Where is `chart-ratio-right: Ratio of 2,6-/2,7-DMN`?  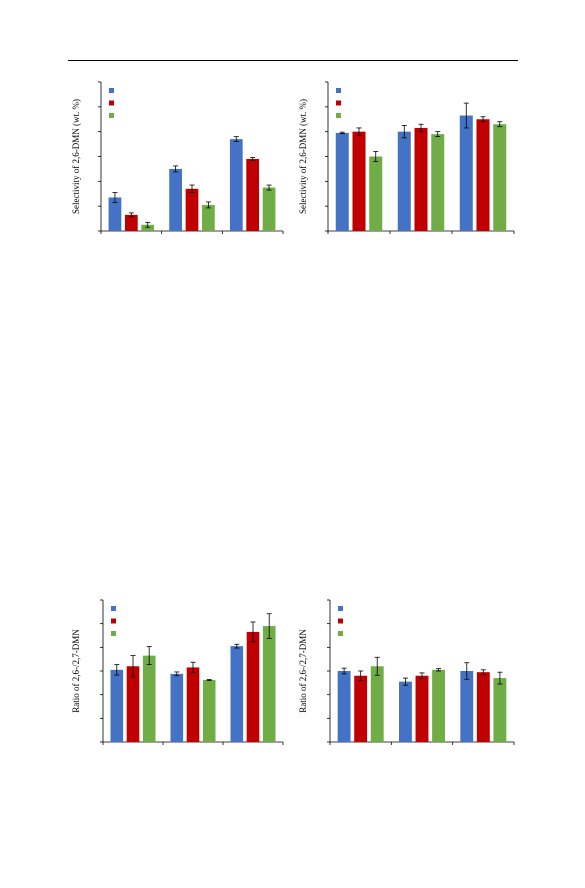 chart-ratio-right: Ratio of 2,6-/2,7-DMN is located at coordinates (406, 672).